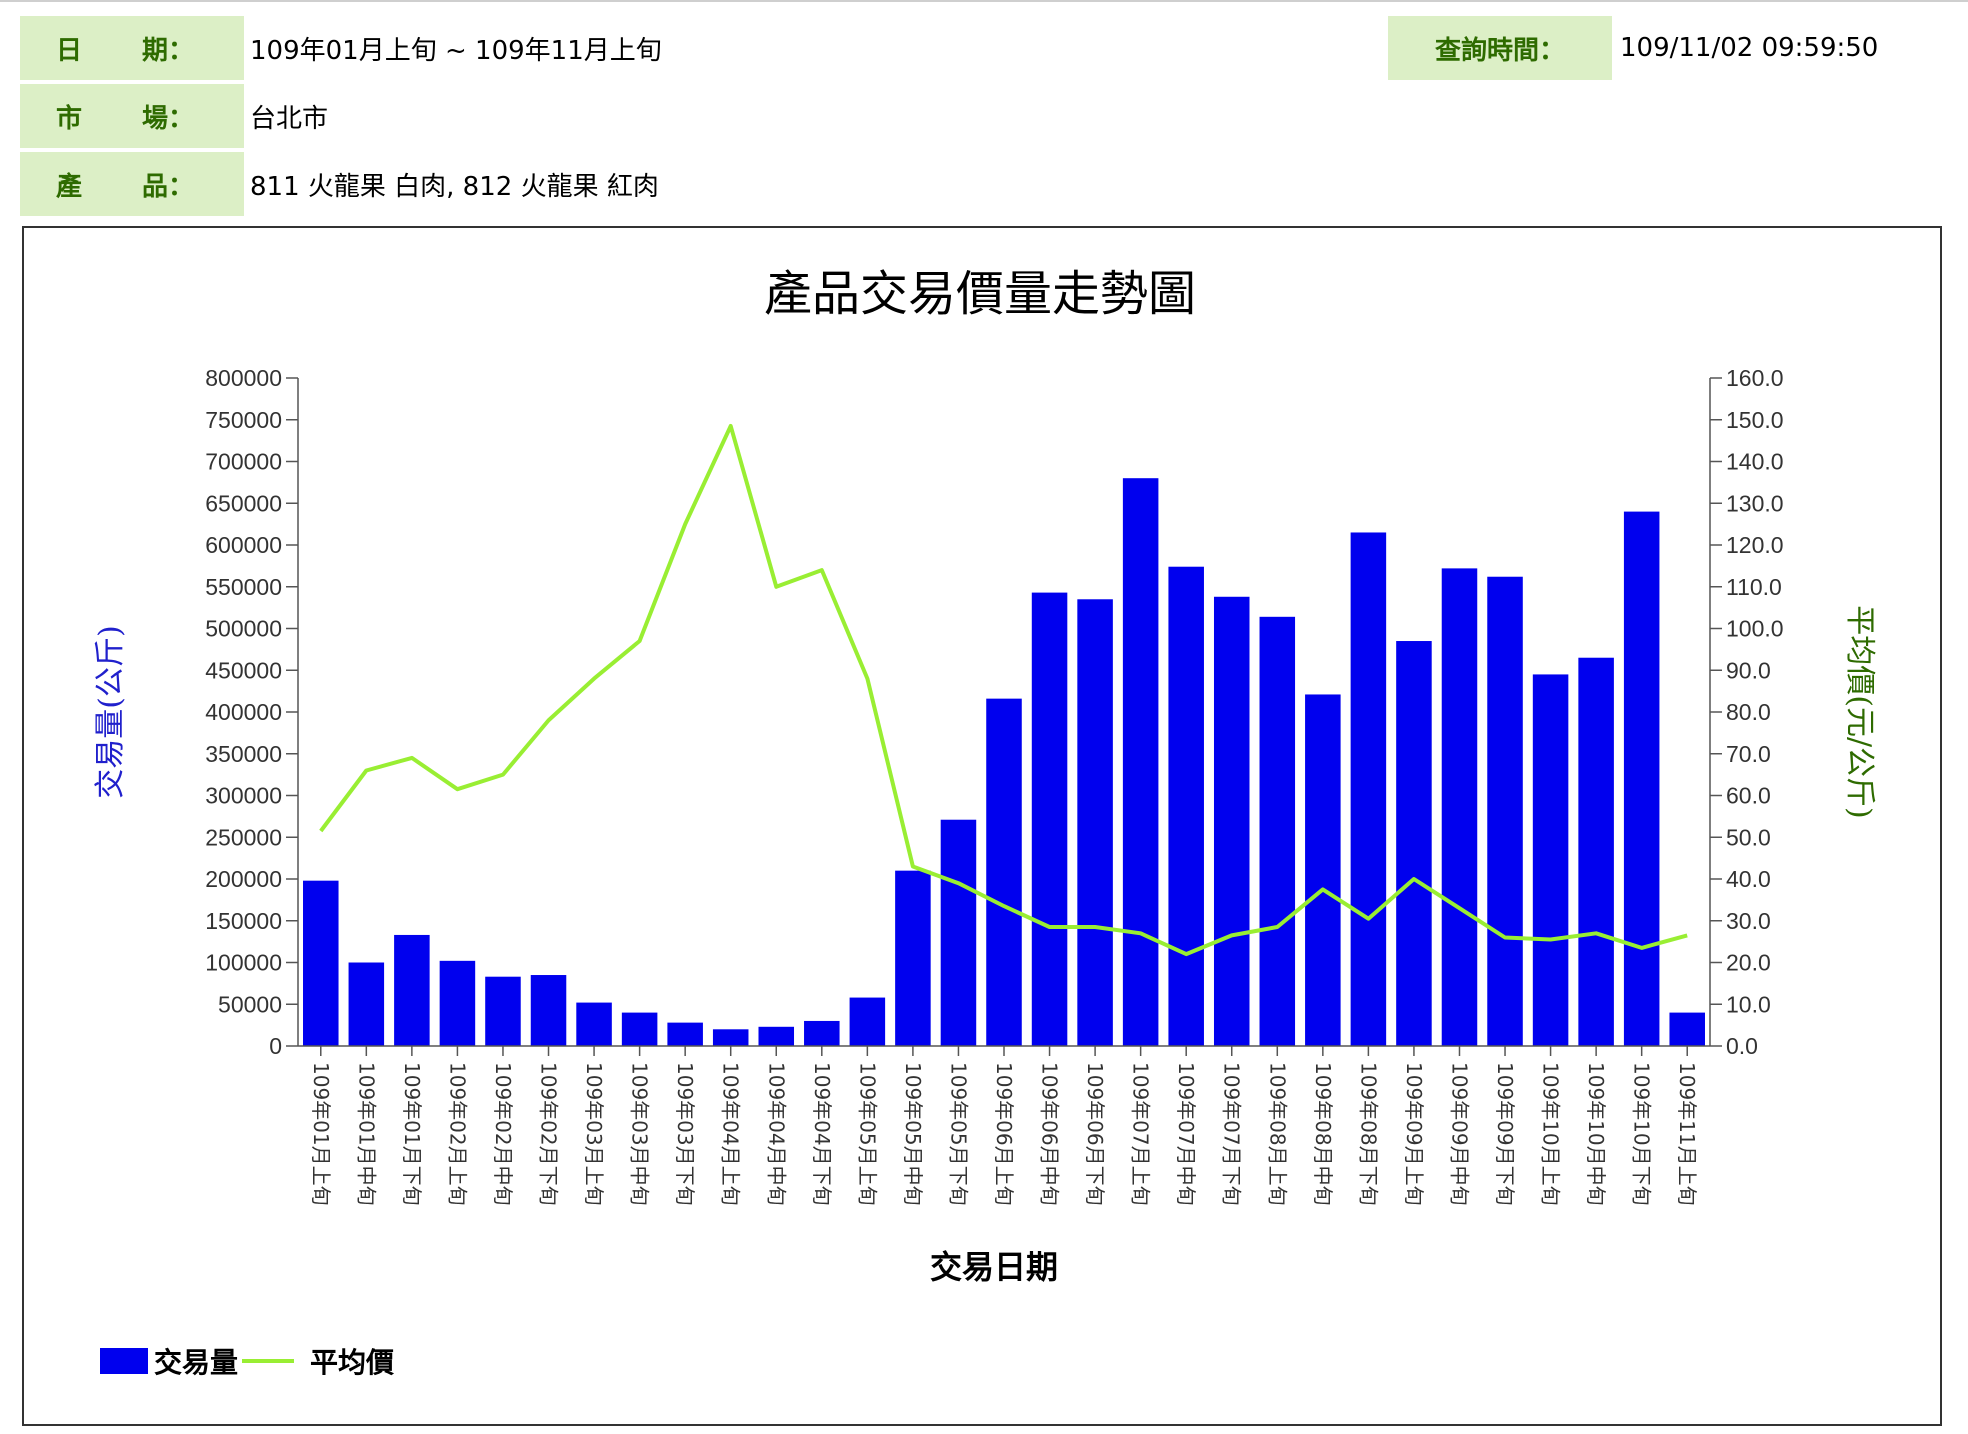 This screenshot has height=1434, width=1968. What do you see at coordinates (412, 1134) in the screenshot?
I see `x-tick-label: 109年01月下旬` at bounding box center [412, 1134].